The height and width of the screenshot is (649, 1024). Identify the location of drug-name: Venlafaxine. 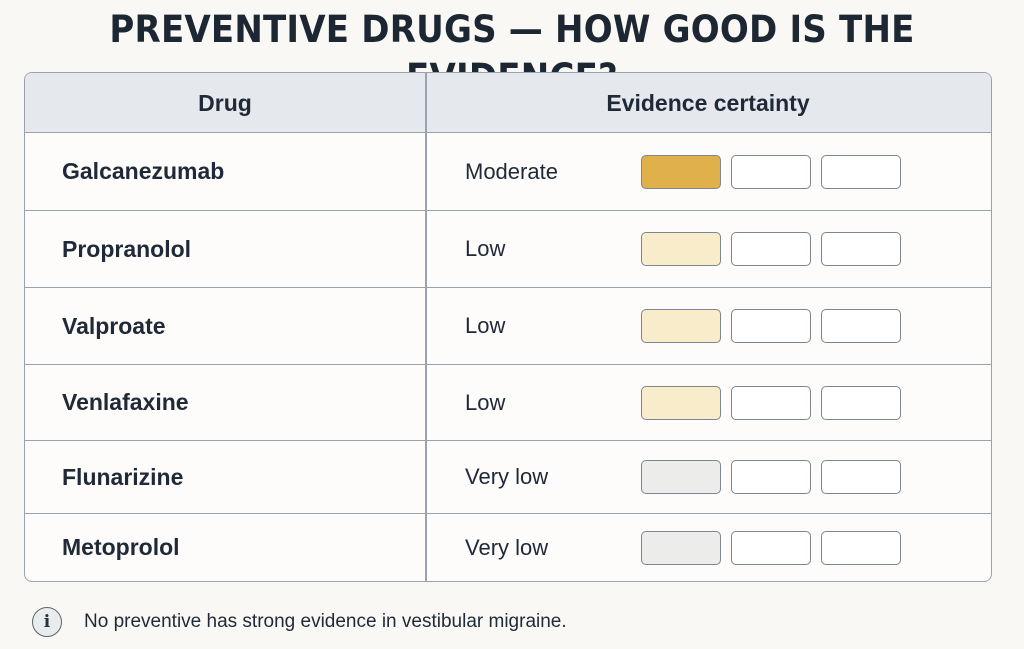
(125, 402).